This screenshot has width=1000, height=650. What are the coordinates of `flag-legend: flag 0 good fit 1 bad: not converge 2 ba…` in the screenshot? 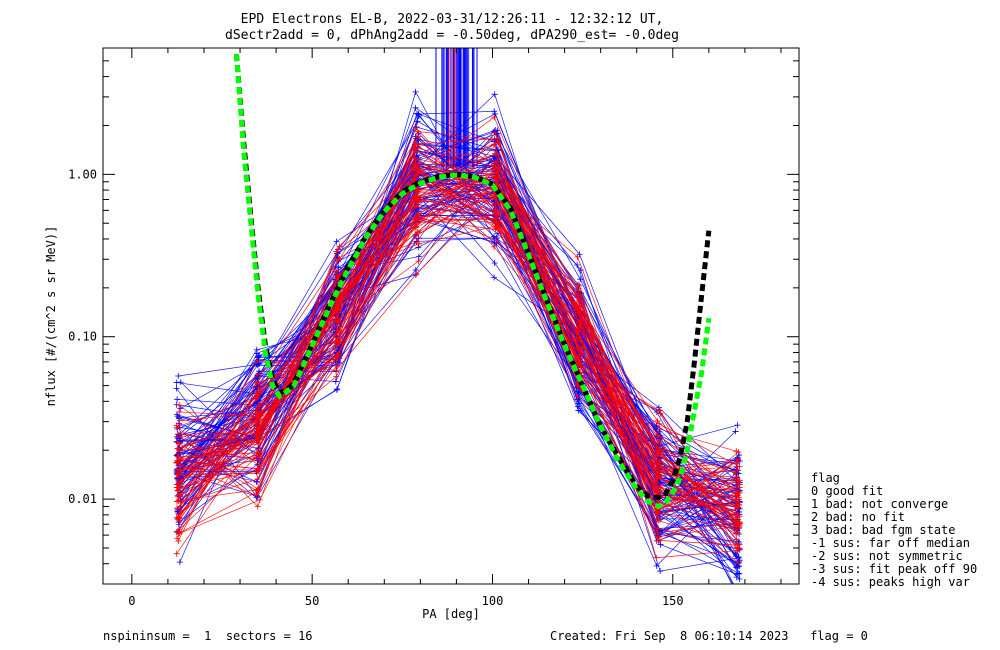 It's located at (894, 530).